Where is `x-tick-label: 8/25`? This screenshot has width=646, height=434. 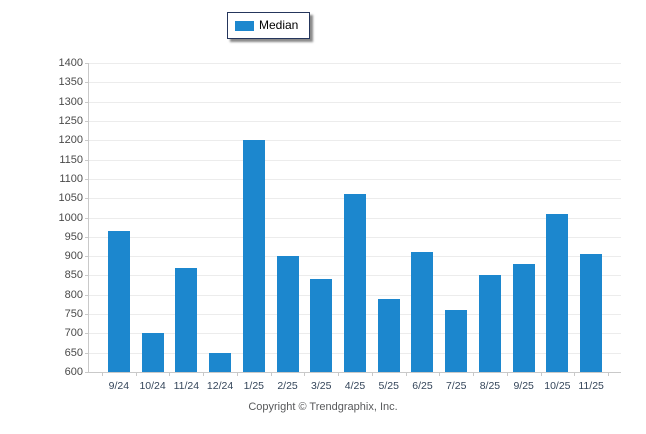
x-tick-label: 8/25 is located at coordinates (490, 386).